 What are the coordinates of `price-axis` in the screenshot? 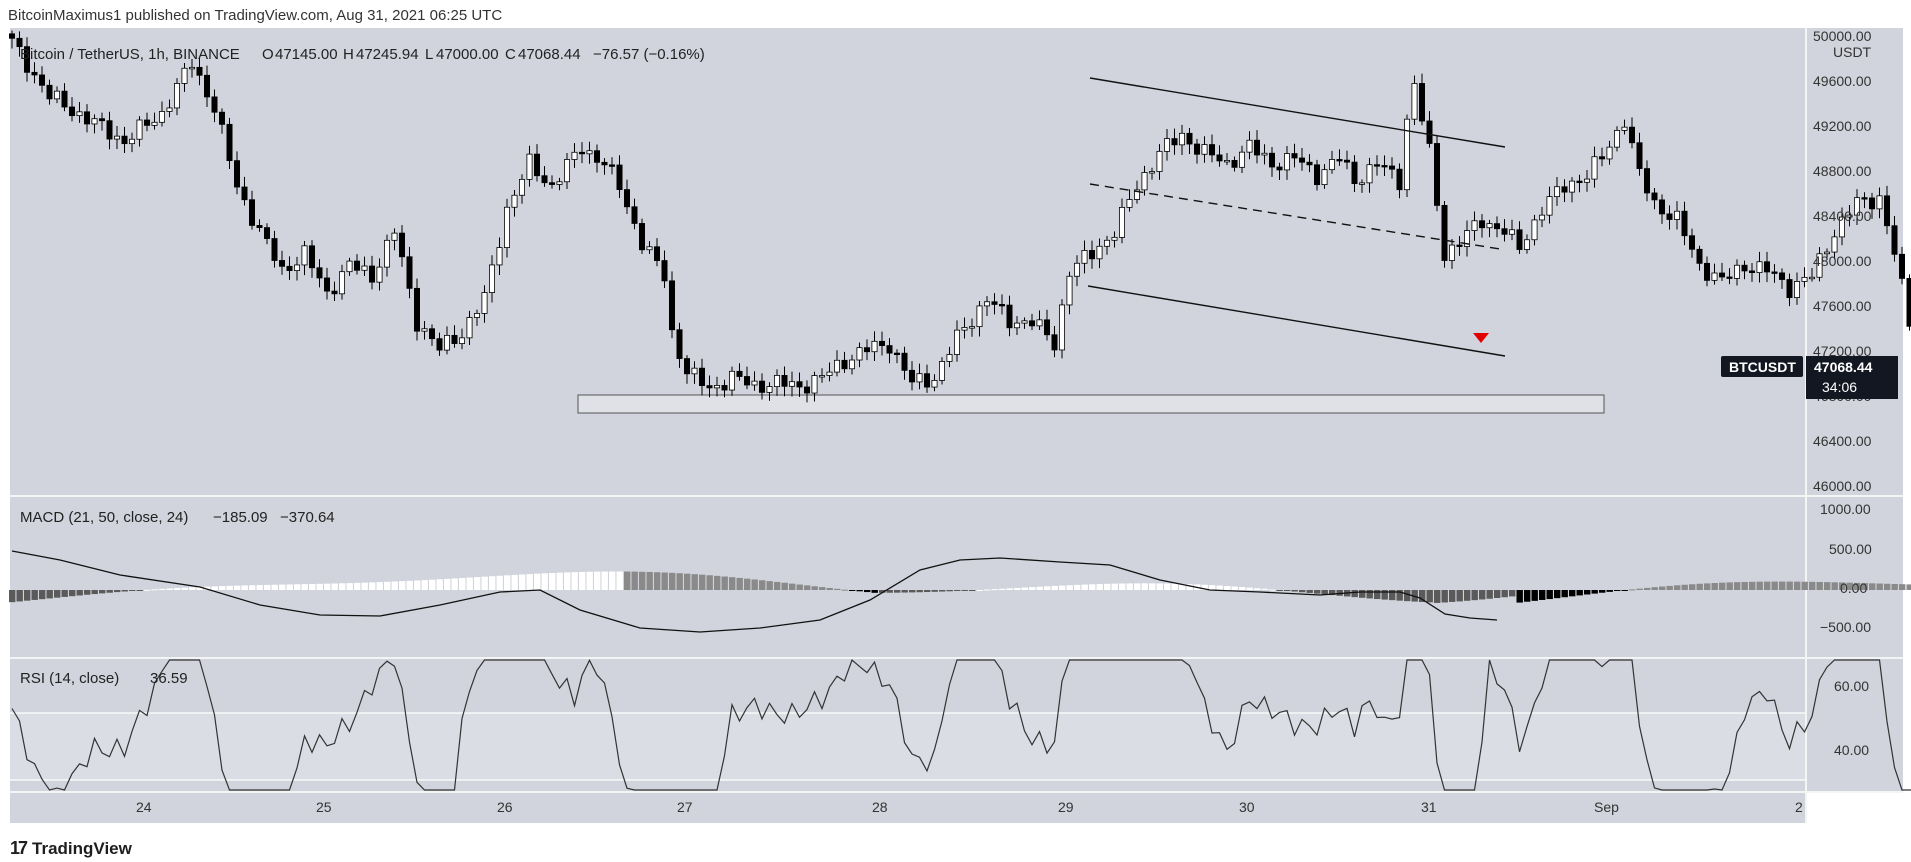 It's located at (1855, 409).